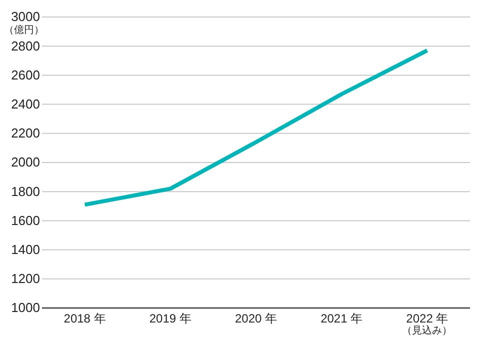 The image size is (480, 343). I want to click on x-tick-label: 2019 年, so click(170, 319).